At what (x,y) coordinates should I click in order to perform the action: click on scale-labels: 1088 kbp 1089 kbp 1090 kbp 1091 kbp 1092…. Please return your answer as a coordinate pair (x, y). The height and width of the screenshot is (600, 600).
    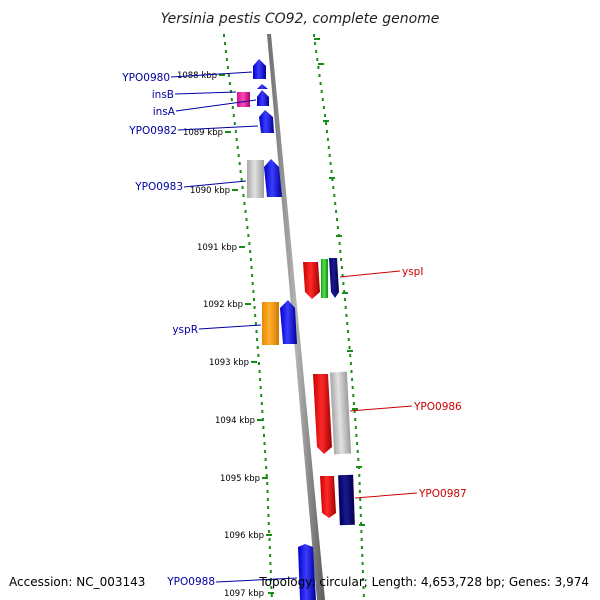
    Looking at the image, I should click on (220, 335).